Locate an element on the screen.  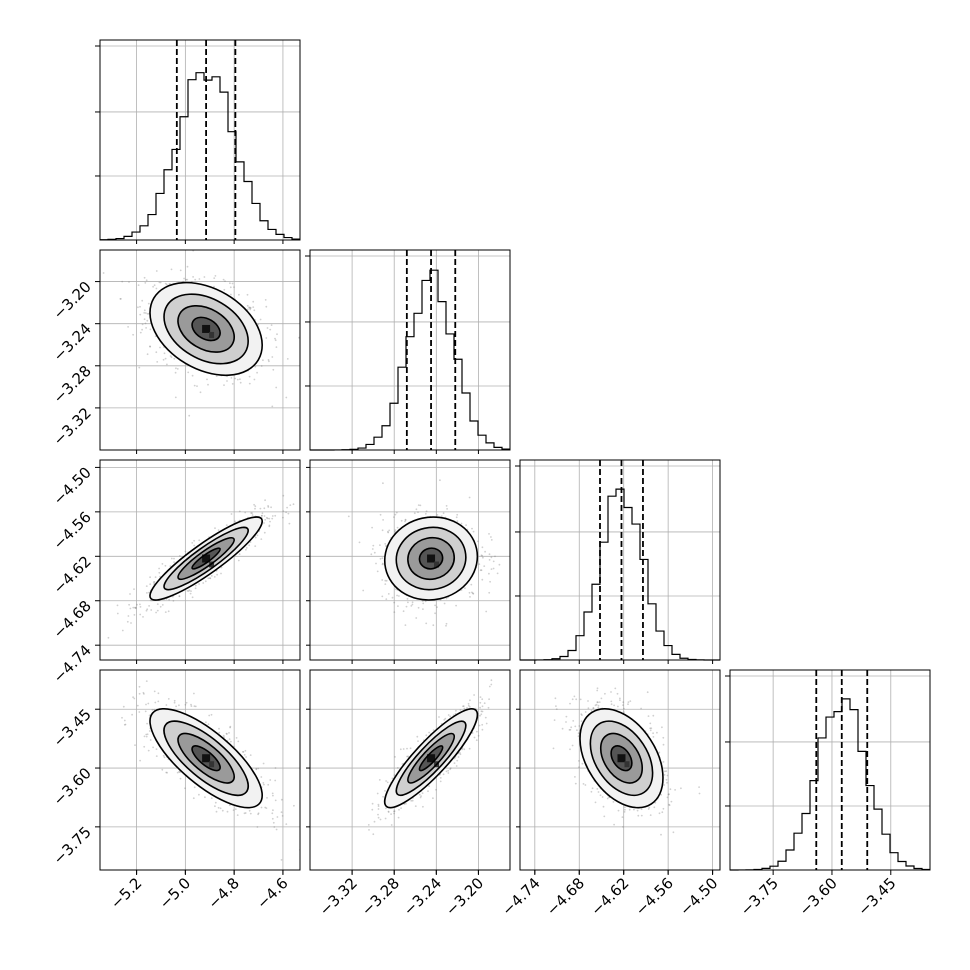
x-tick-label: −3.75 is located at coordinates (759, 896).